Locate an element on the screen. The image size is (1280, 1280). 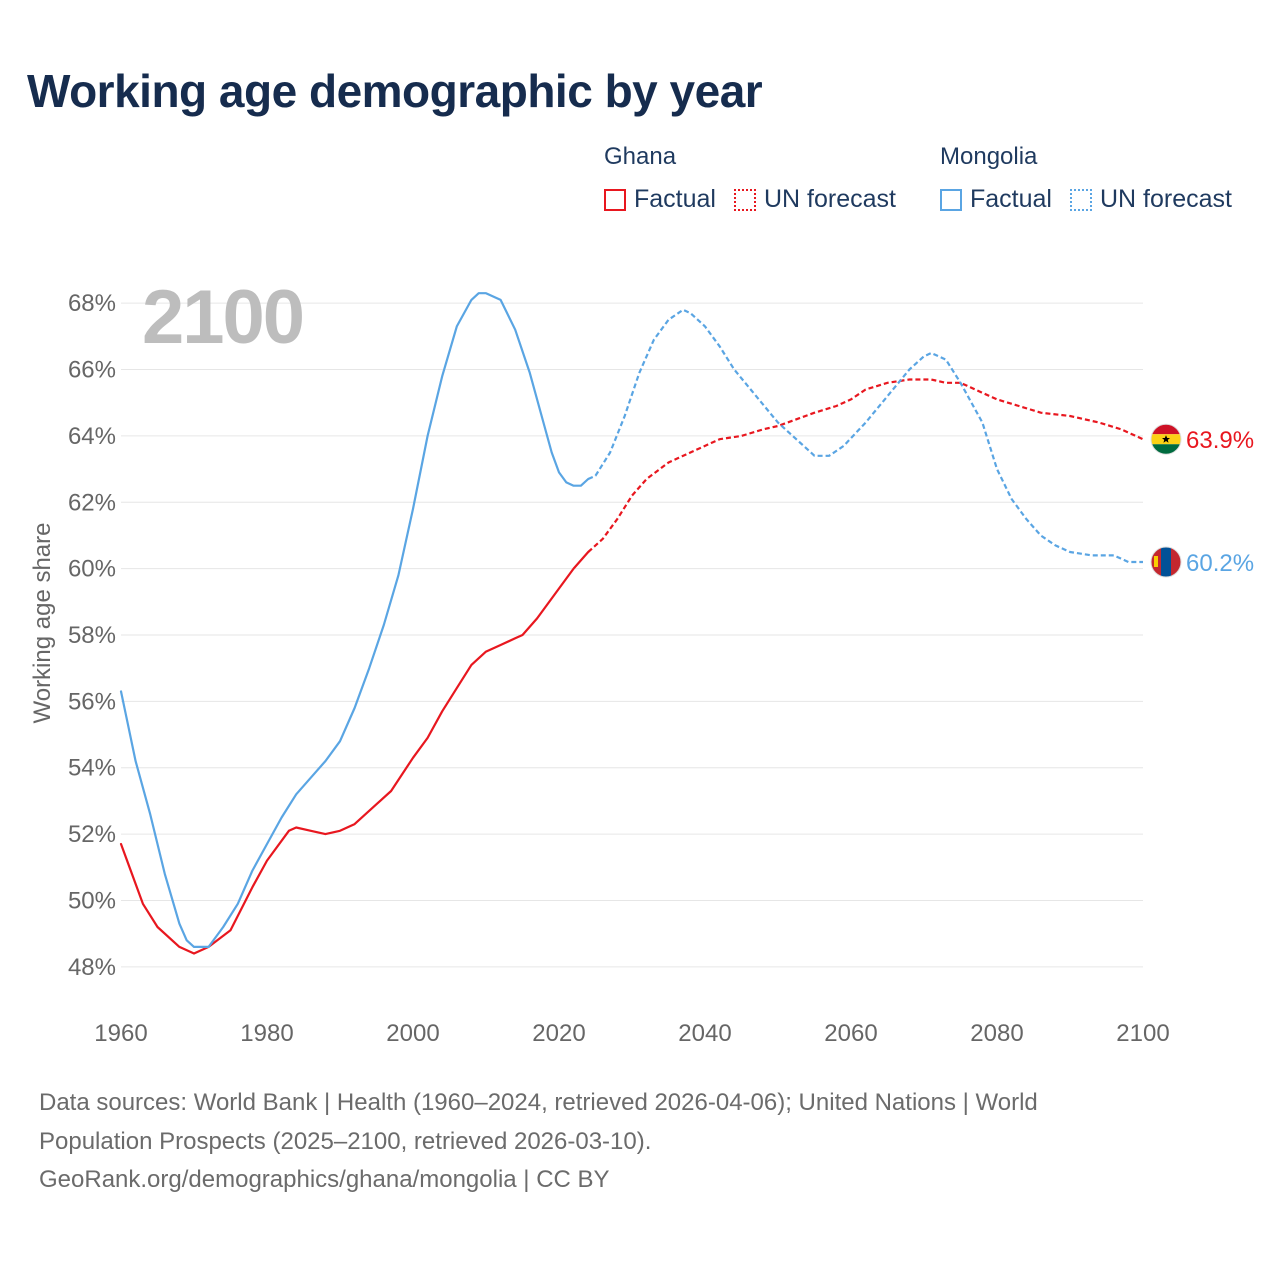
x-tick-label: 1980 is located at coordinates (266, 1033).